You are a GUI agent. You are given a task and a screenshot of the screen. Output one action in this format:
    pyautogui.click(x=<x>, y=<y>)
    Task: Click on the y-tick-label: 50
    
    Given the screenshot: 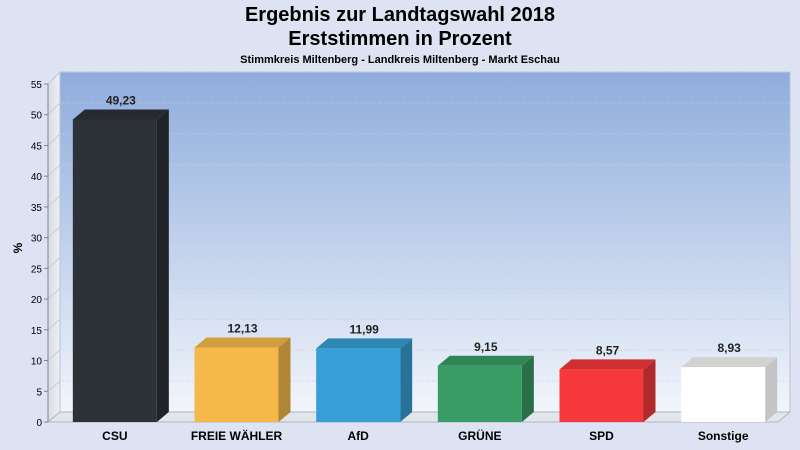 What is the action you would take?
    pyautogui.click(x=37, y=116)
    